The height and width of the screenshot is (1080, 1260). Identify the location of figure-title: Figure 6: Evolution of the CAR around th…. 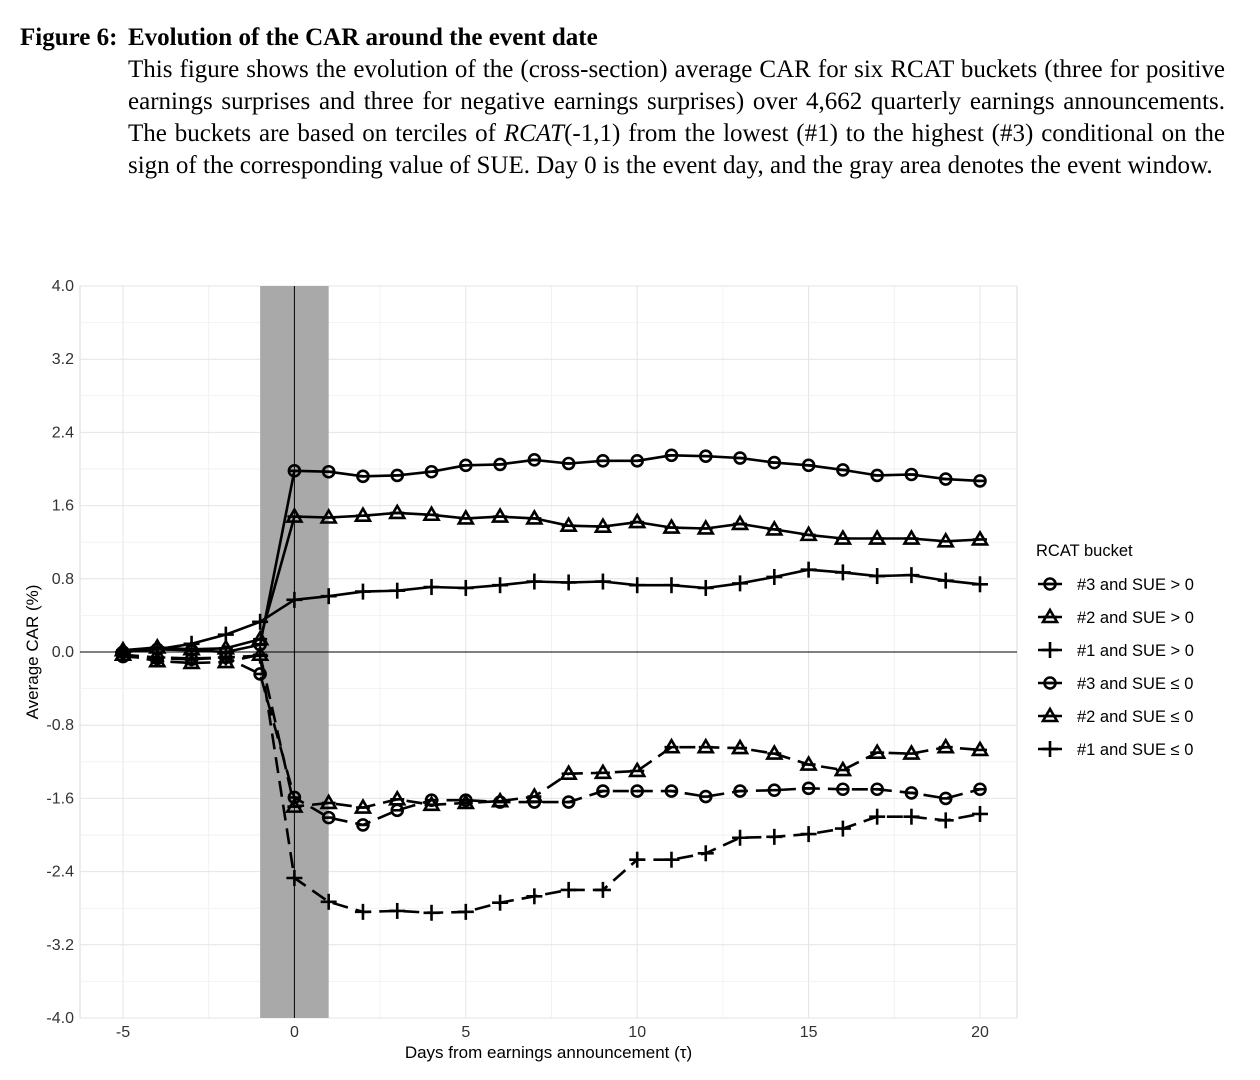
(622, 38).